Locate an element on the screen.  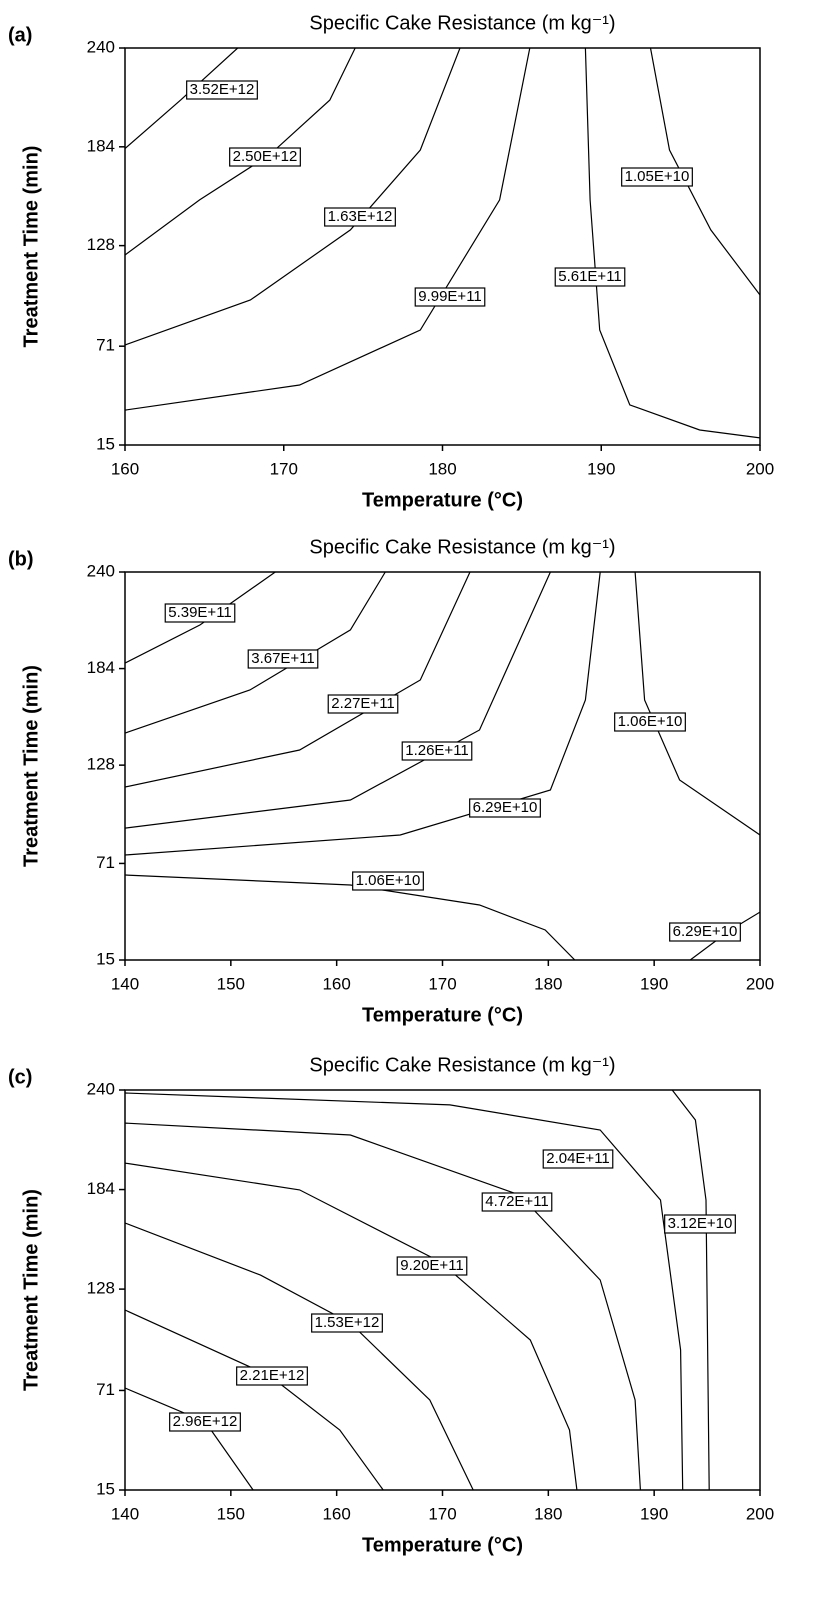
contour-label-group: 2.96E+12 is located at coordinates (205, 1422).